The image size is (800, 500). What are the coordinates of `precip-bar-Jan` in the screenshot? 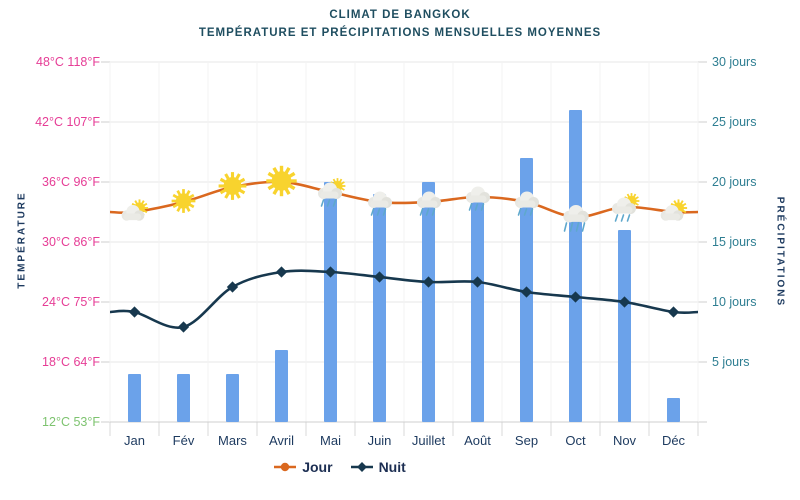 It's located at (134, 398).